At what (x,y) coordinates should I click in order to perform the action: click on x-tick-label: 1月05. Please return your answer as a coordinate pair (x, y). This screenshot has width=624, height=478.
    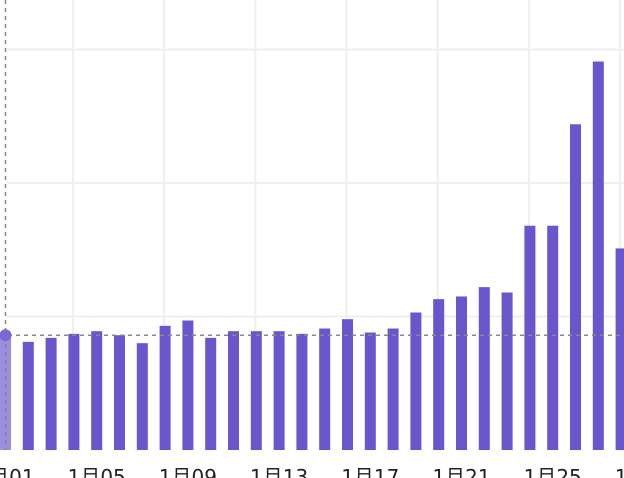
    Looking at the image, I should click on (97, 471).